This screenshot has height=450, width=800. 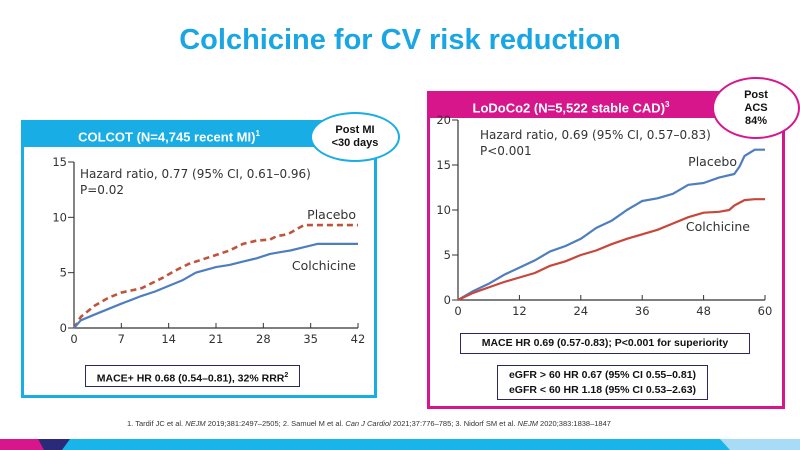 I want to click on egfr-above-60: eGFR > 60 HR 0.67 (95% CI 0.55–0.81), so click(x=602, y=375).